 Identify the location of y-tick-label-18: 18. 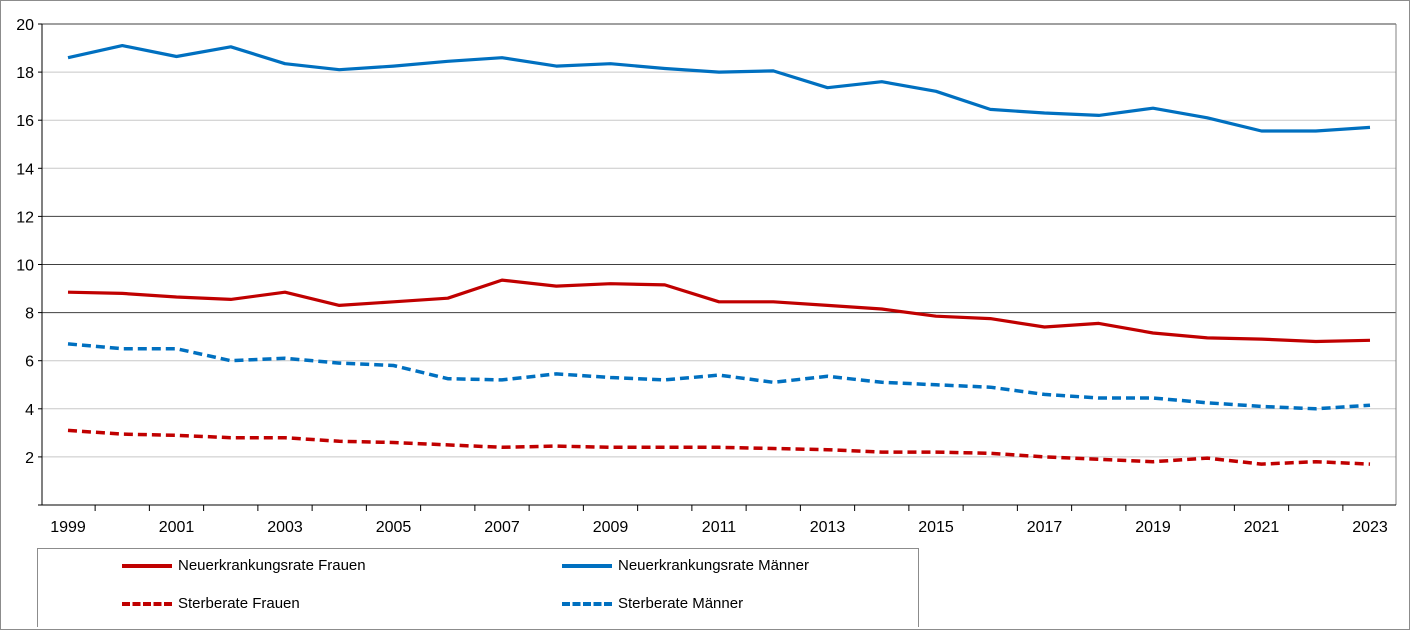
(25, 73).